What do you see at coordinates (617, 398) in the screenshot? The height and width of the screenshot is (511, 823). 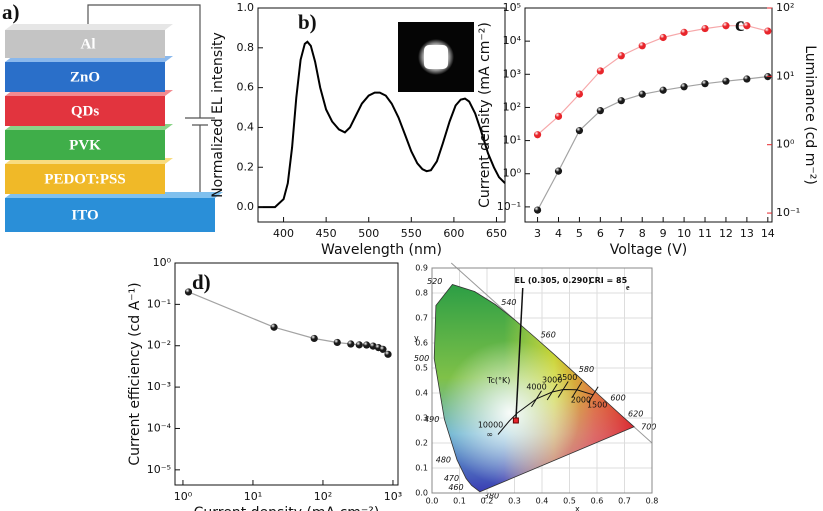 I see `wavelength-label: 600` at bounding box center [617, 398].